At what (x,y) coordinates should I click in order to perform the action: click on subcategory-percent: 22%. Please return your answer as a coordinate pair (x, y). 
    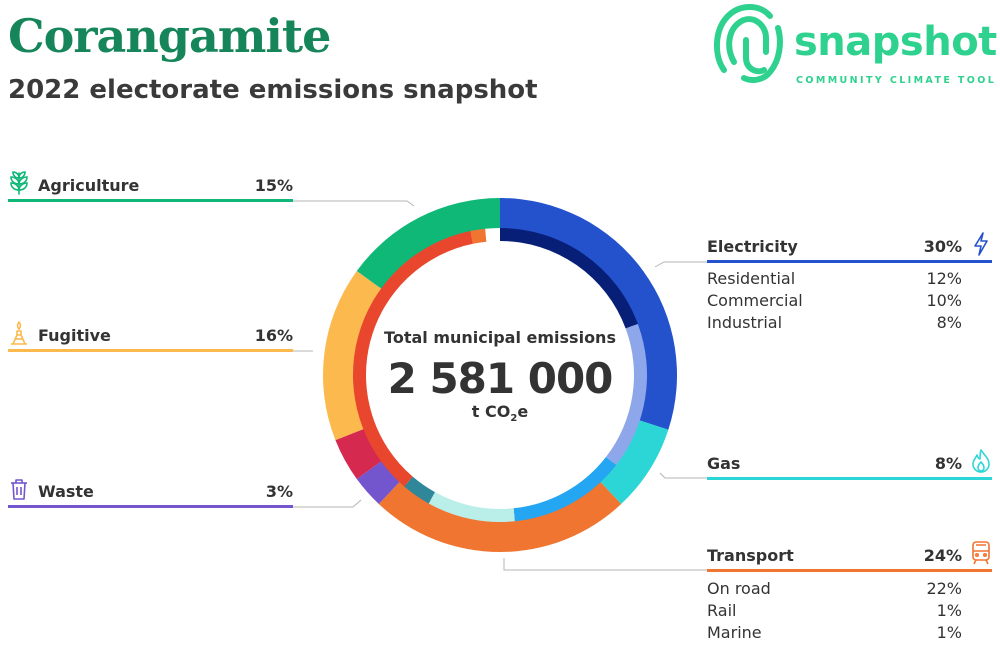
    Looking at the image, I should click on (944, 588).